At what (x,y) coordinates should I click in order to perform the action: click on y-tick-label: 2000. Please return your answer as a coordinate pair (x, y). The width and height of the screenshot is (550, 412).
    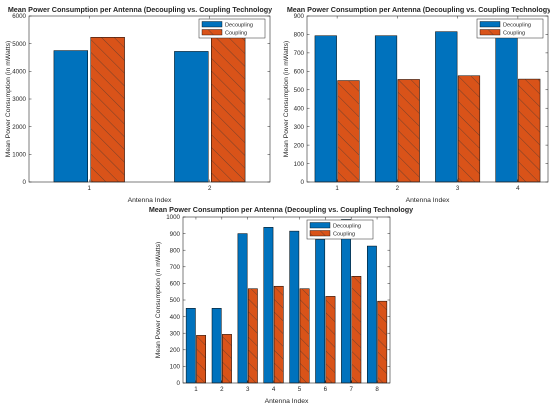
    Looking at the image, I should click on (19, 127).